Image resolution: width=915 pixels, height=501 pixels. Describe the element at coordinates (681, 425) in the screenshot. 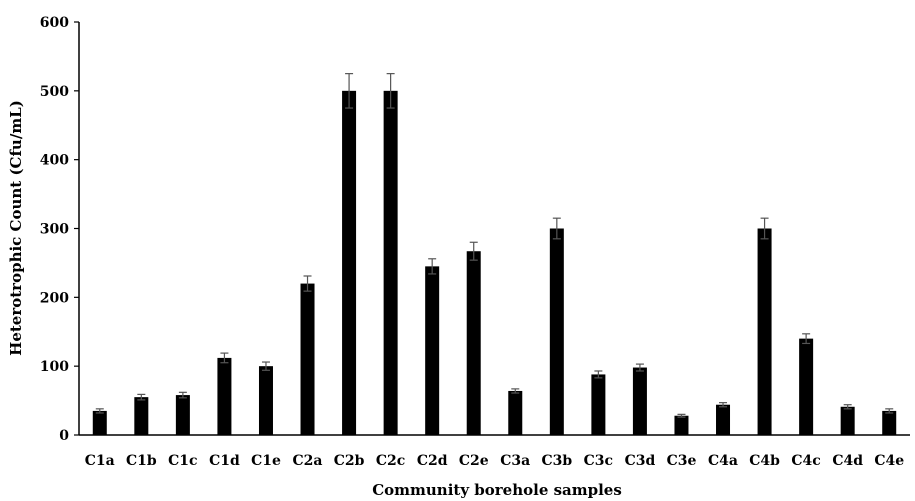

I see `bar-C3e` at that location.